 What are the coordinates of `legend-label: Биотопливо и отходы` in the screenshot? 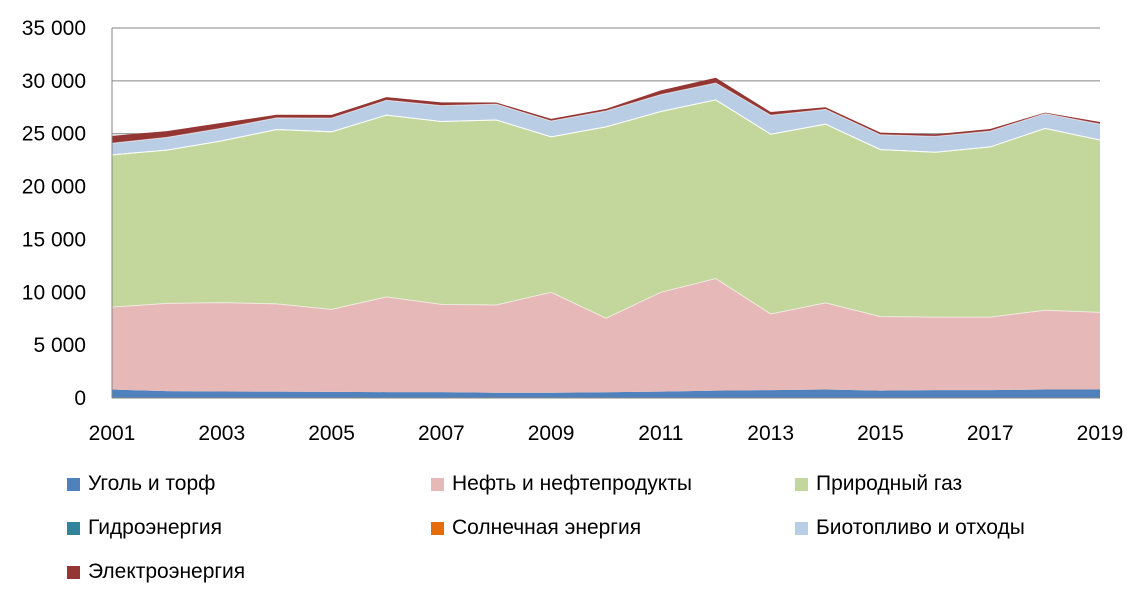 It's located at (920, 527).